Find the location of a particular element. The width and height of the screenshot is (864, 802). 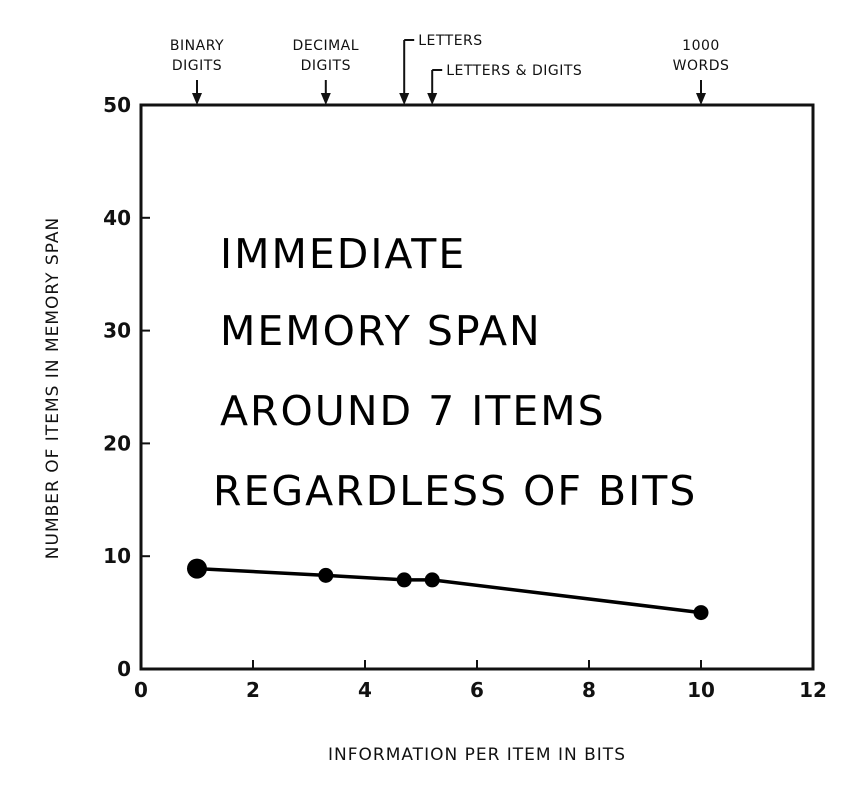

marker-label: DECIMAL is located at coordinates (326, 46).